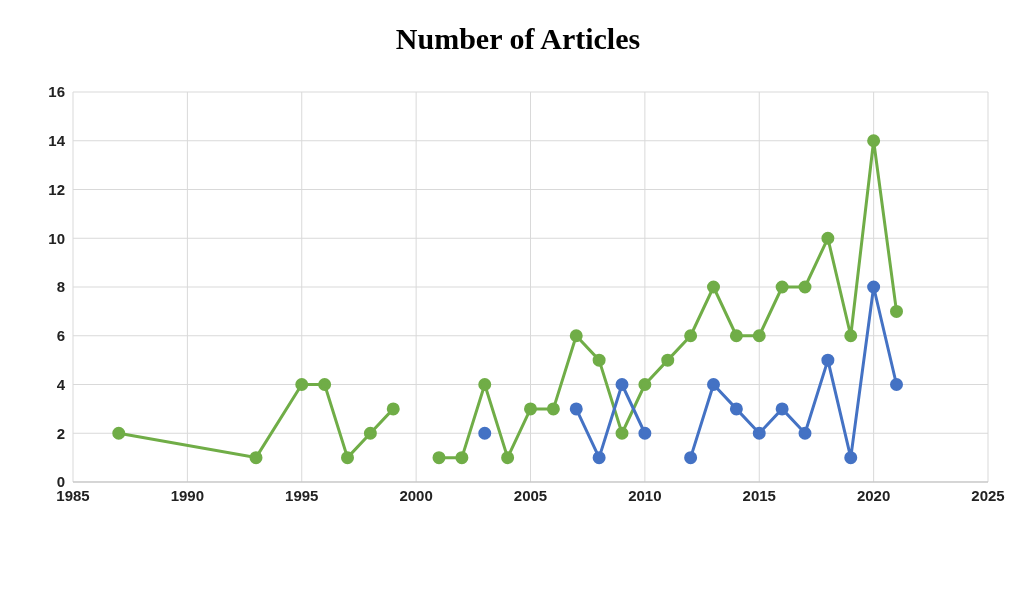 The width and height of the screenshot is (1036, 608). What do you see at coordinates (60, 287) in the screenshot?
I see `y-tick-label: 8` at bounding box center [60, 287].